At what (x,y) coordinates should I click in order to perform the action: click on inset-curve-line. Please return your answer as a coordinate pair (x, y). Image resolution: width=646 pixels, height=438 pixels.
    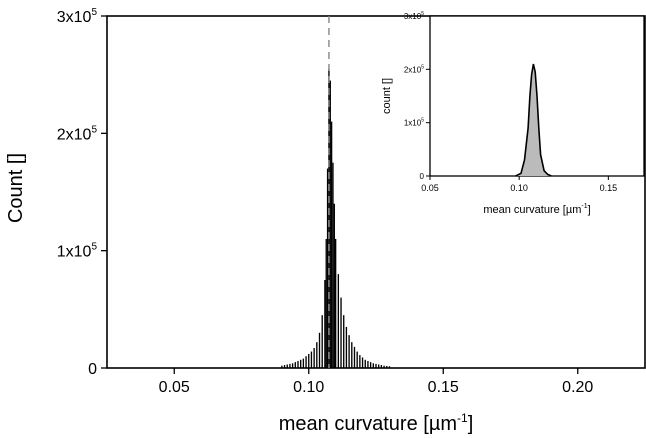
    Looking at the image, I should click on (533, 120).